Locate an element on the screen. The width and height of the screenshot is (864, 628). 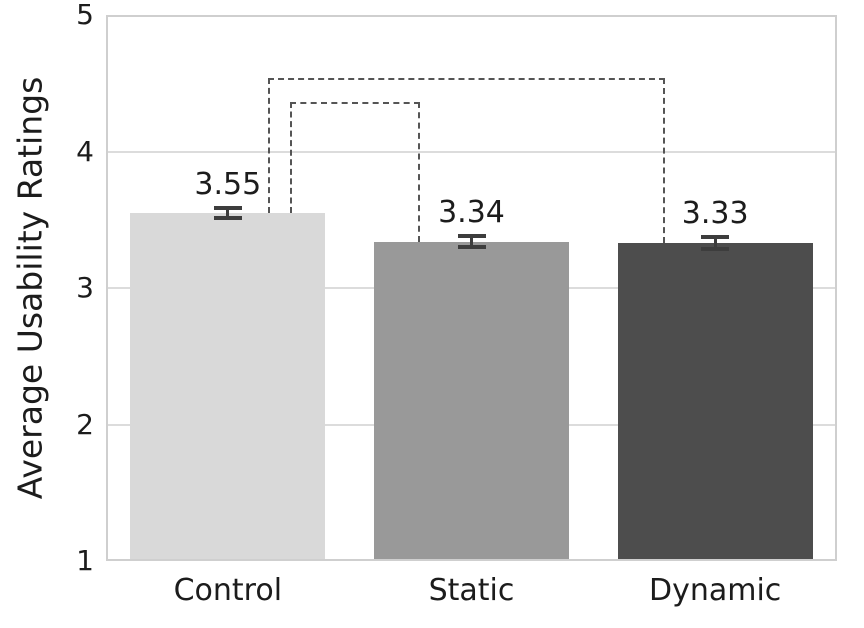
error-bar-line-control is located at coordinates (228, 213).